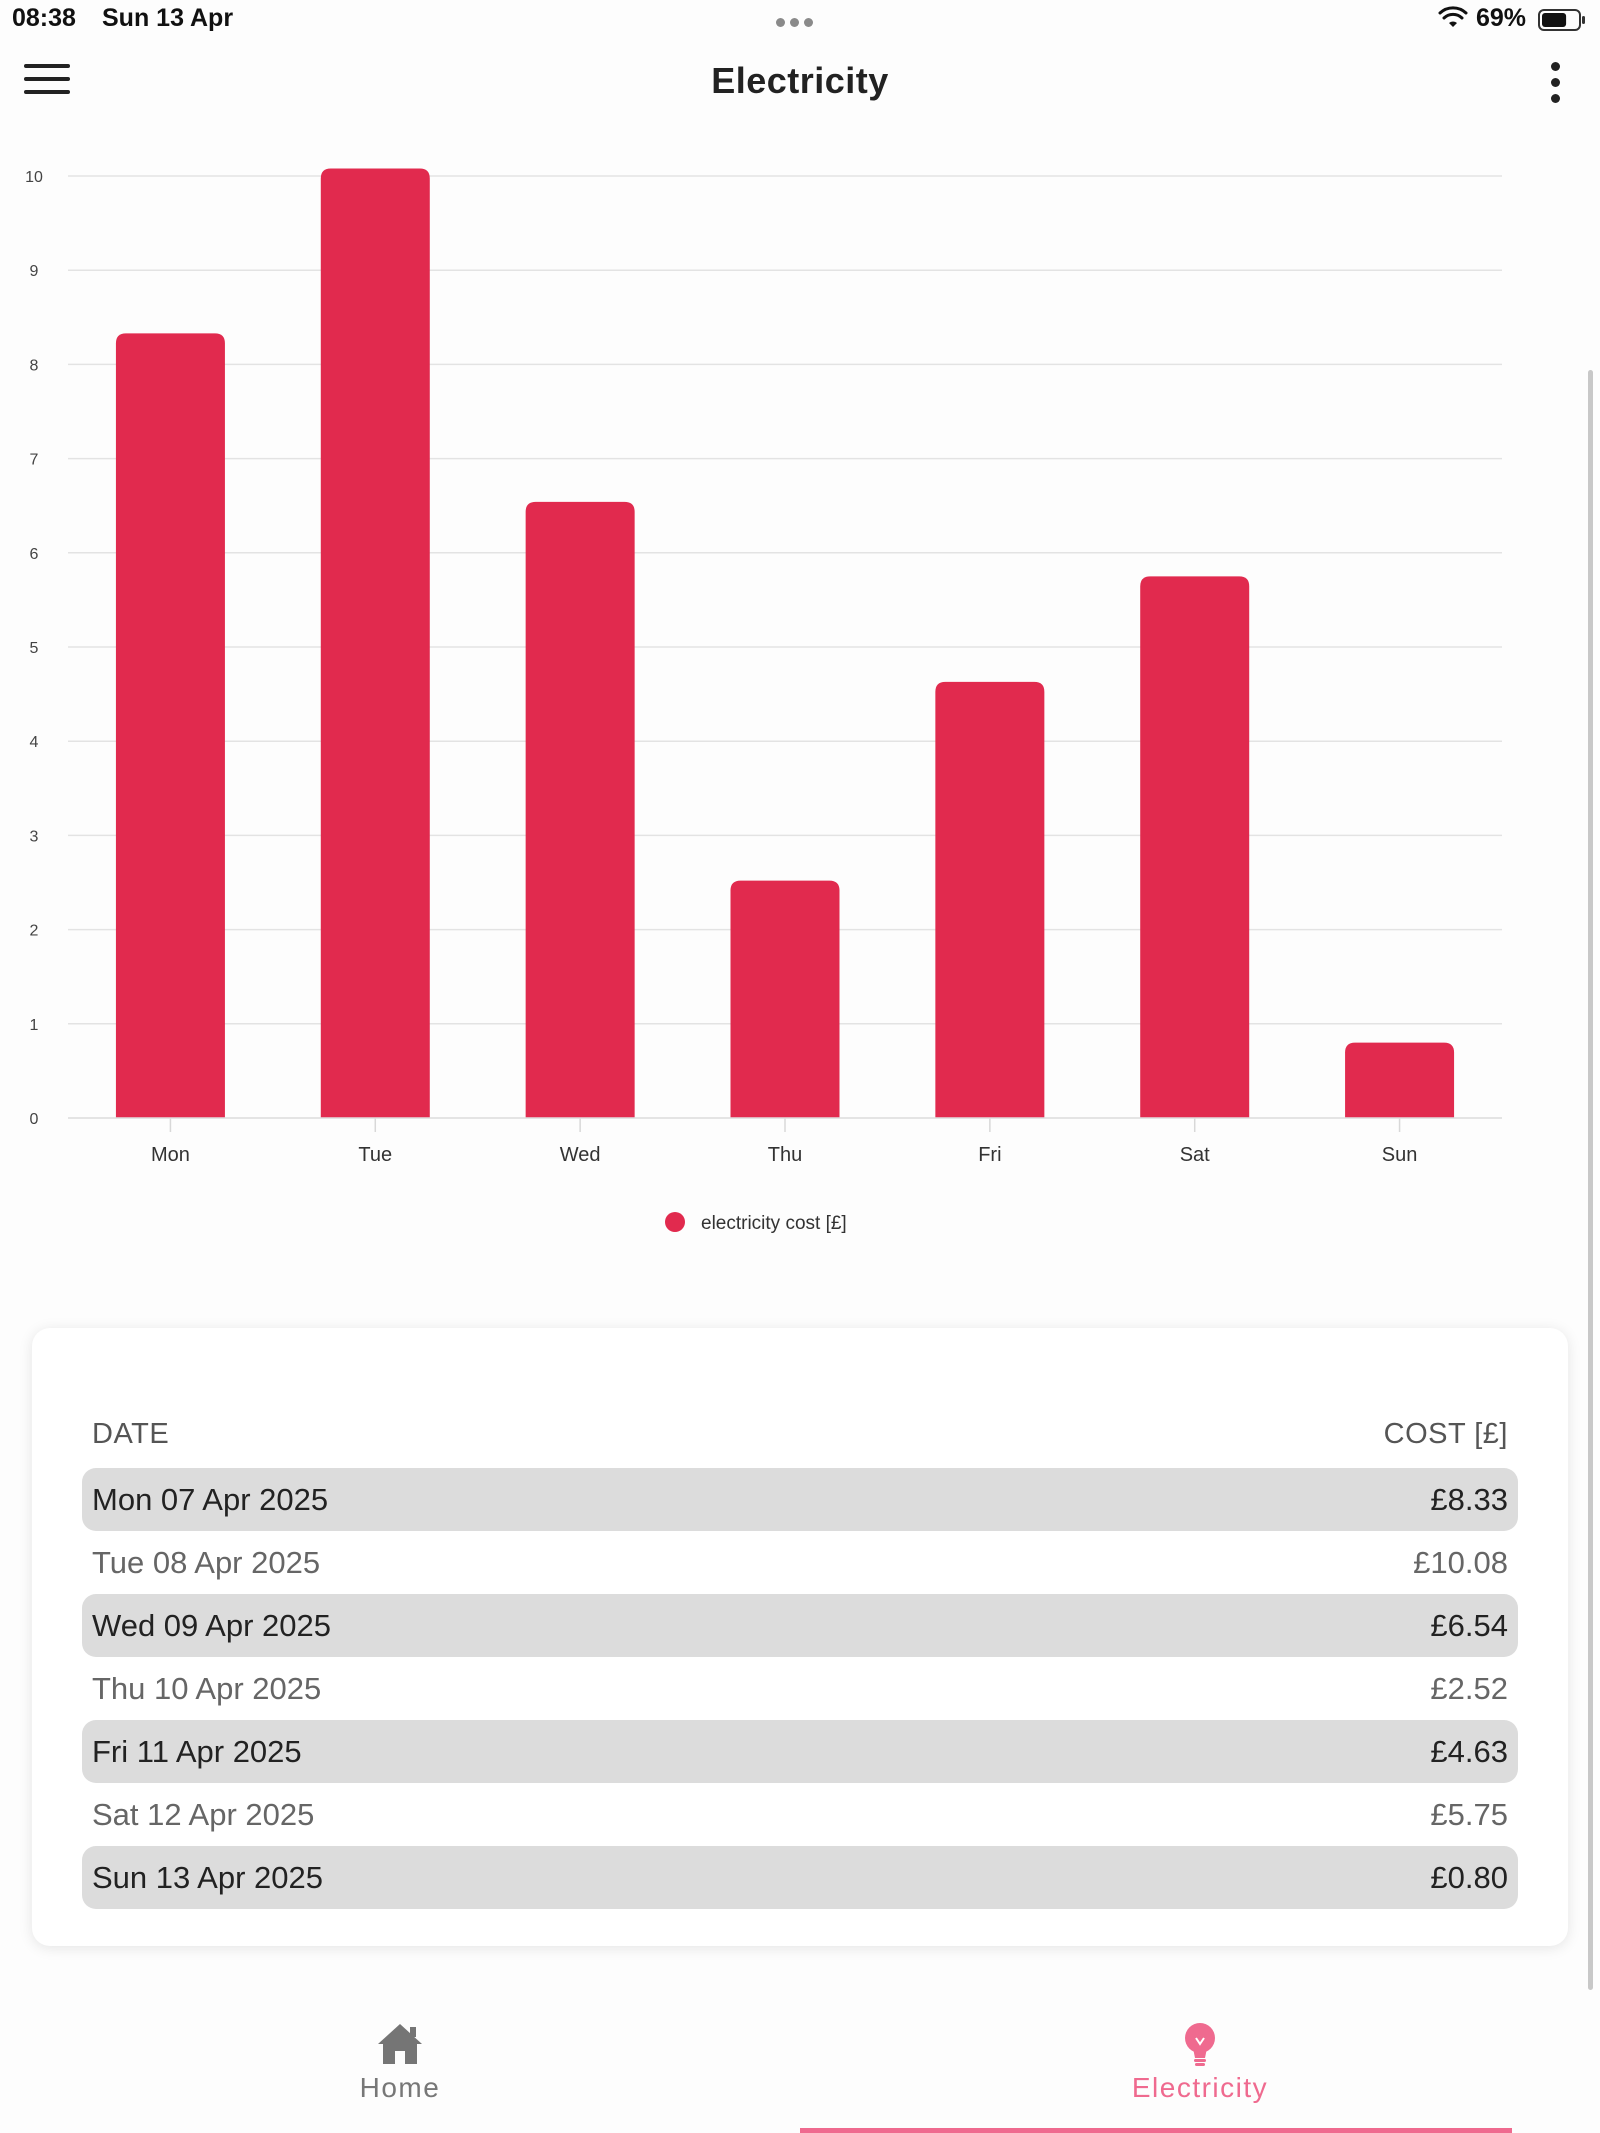  I want to click on row-cost: £8.33, so click(1469, 1499).